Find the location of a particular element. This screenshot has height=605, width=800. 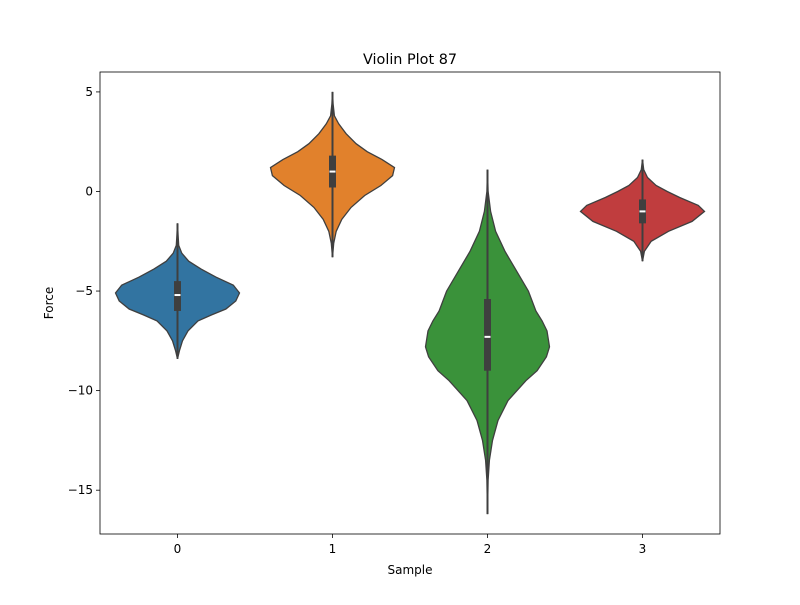

x-tick-label: 3 is located at coordinates (643, 549).